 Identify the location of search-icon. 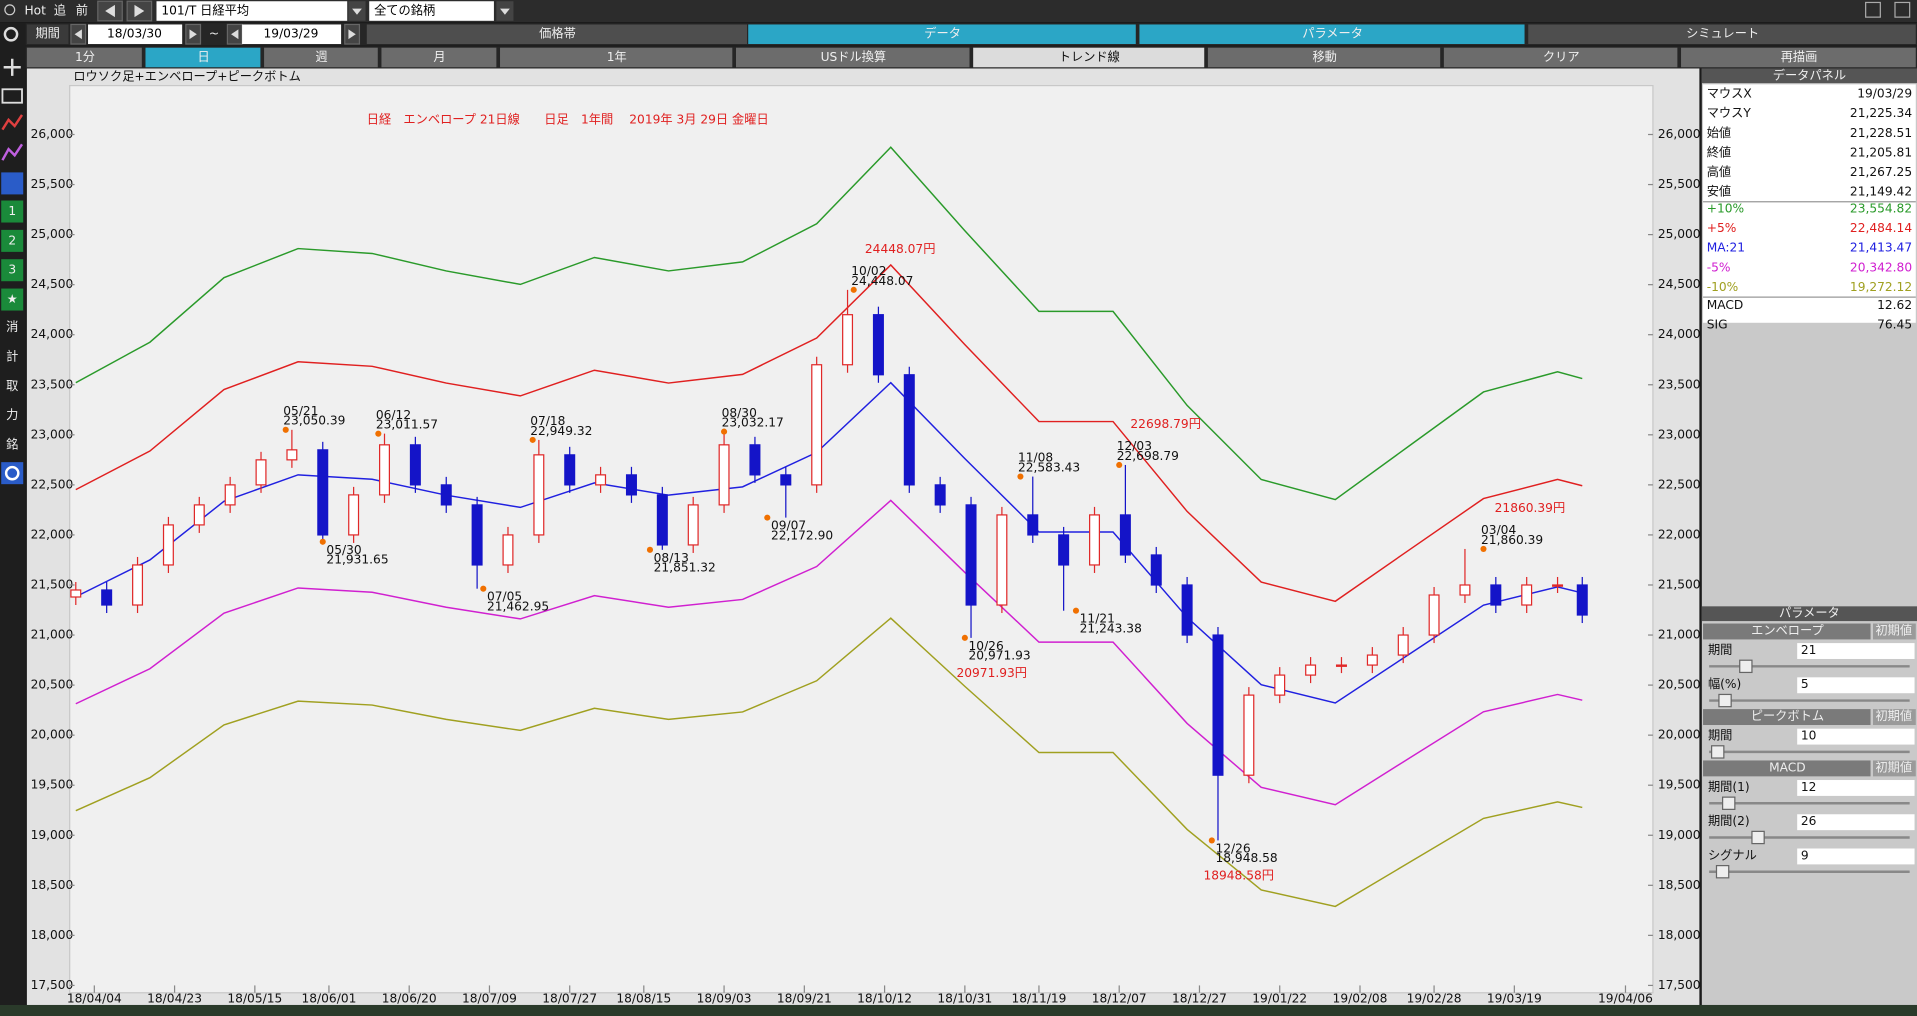
(11, 34).